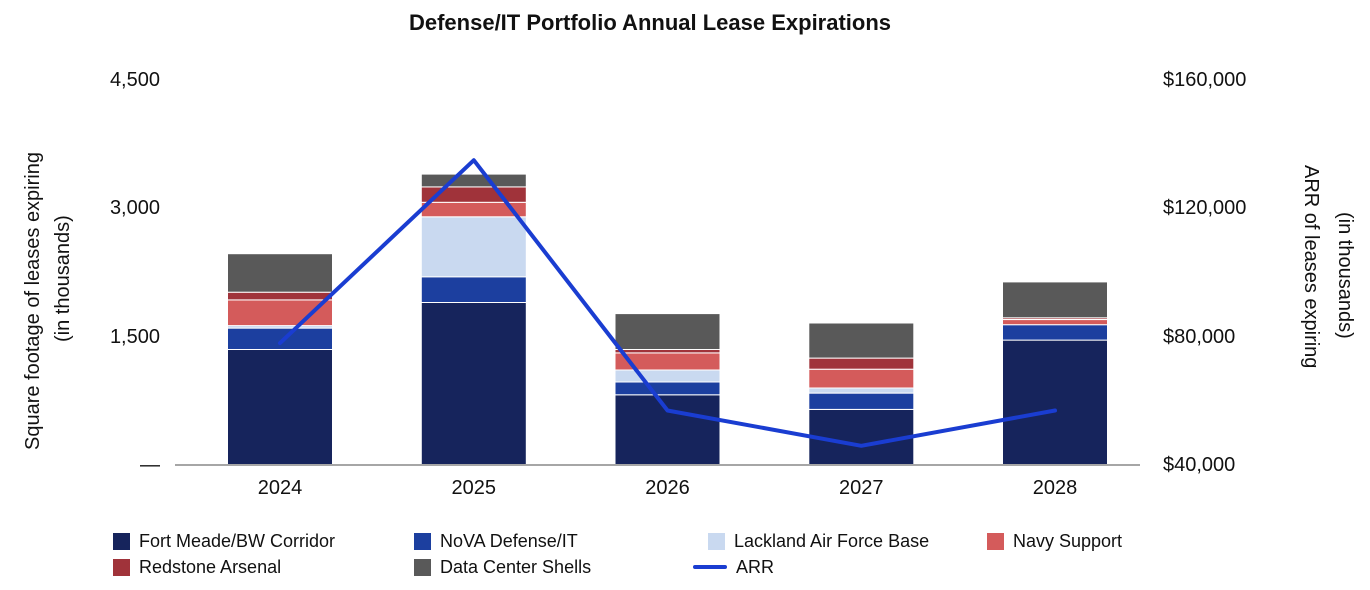 The width and height of the screenshot is (1370, 590). Describe the element at coordinates (134, 80) in the screenshot. I see `left-axis-tick: 4,500` at that location.